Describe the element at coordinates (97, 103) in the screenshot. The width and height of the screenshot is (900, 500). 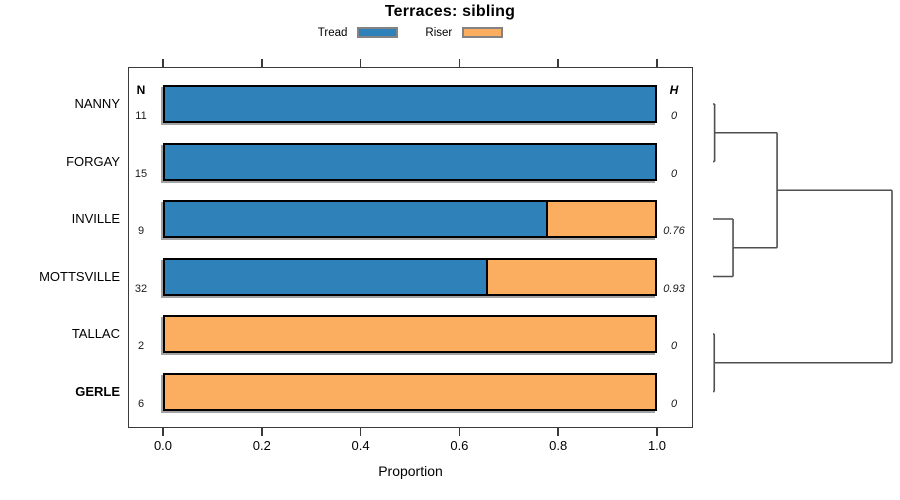
I see `category-label: NANNY` at that location.